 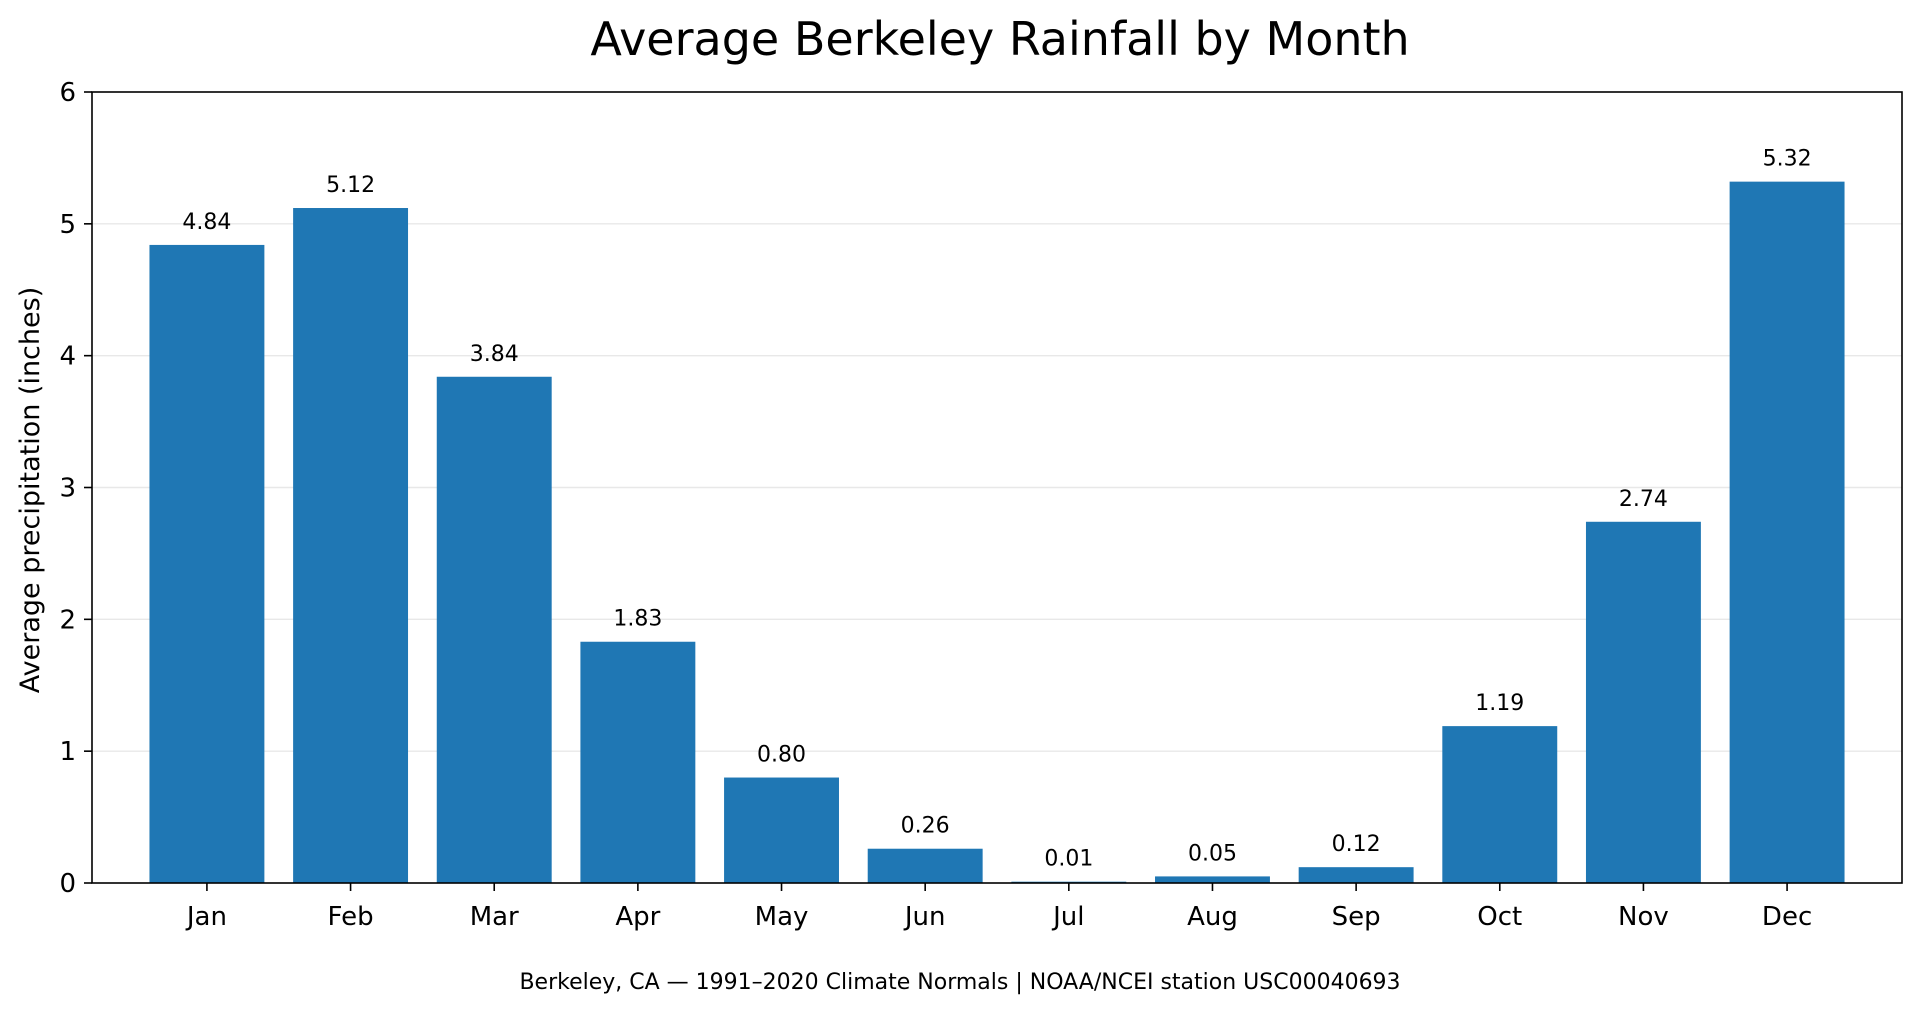 I want to click on bar-sep, so click(x=1356, y=875).